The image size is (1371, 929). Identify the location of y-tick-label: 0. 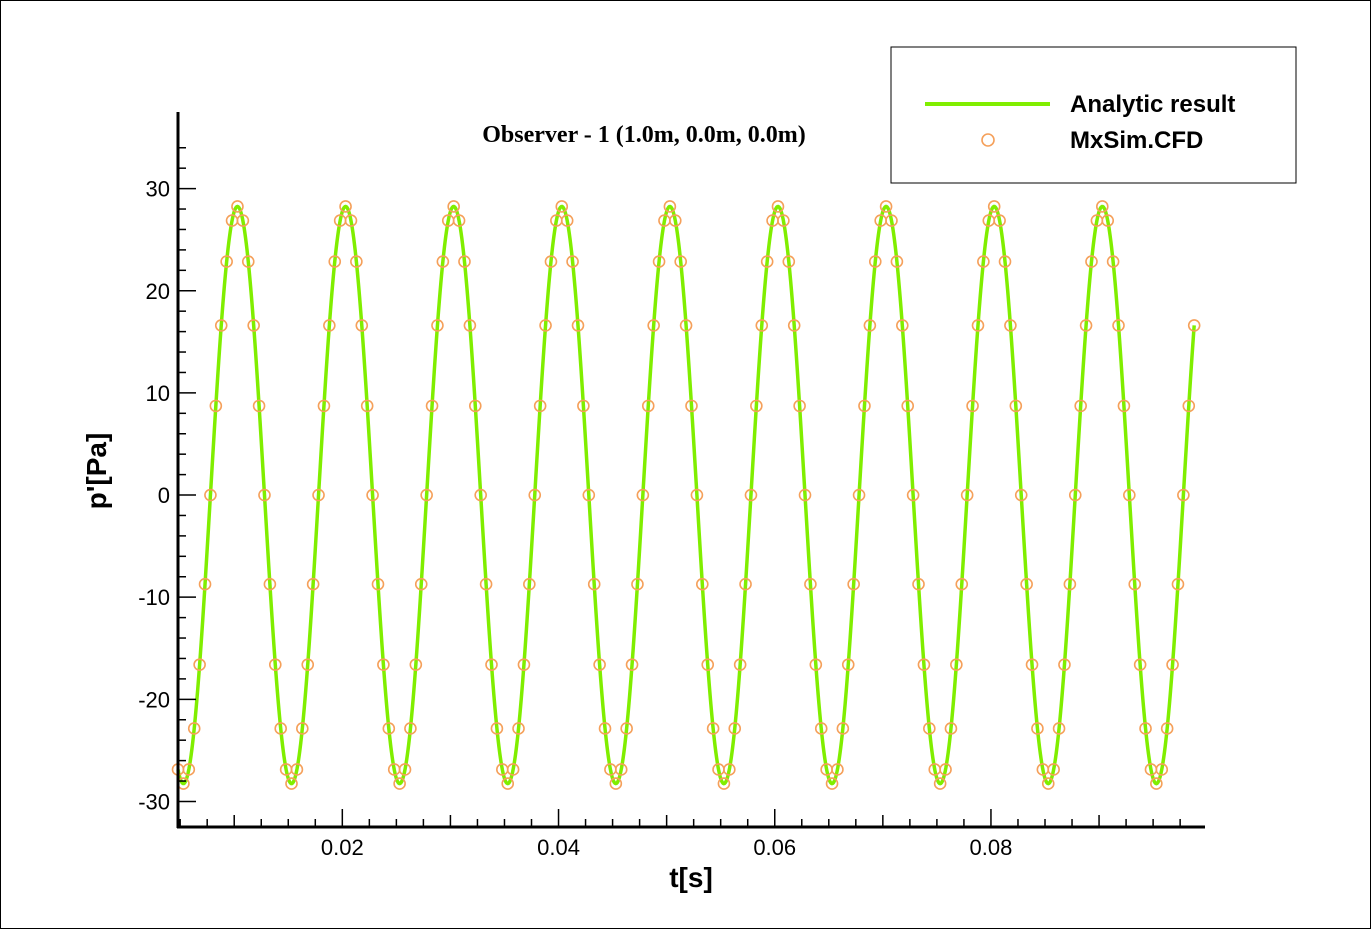
(164, 495).